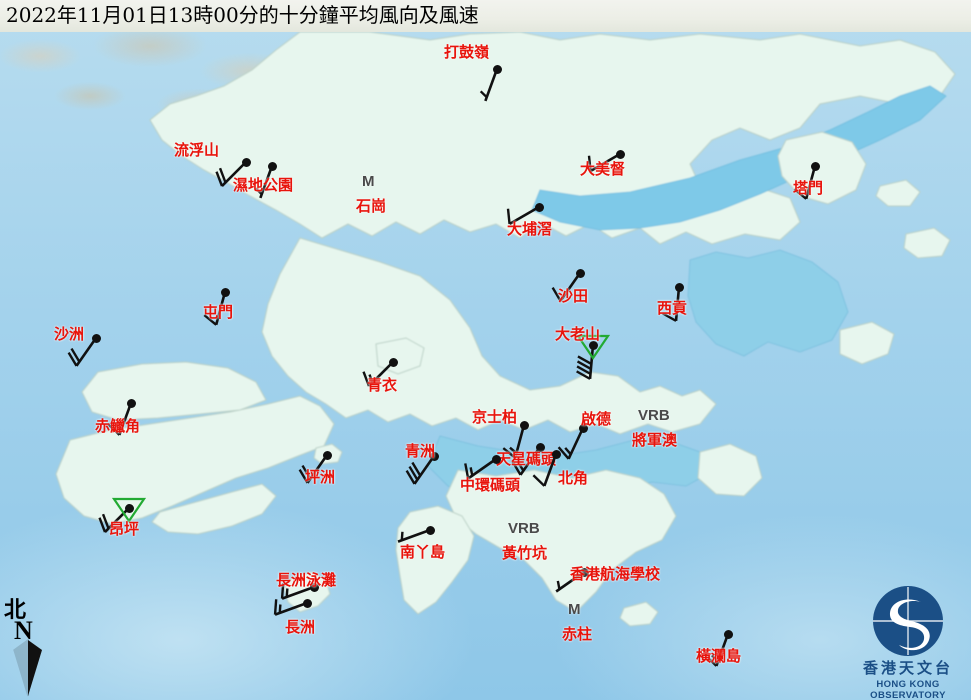 The image size is (971, 700). I want to click on station-label: 沙洲, so click(69, 334).